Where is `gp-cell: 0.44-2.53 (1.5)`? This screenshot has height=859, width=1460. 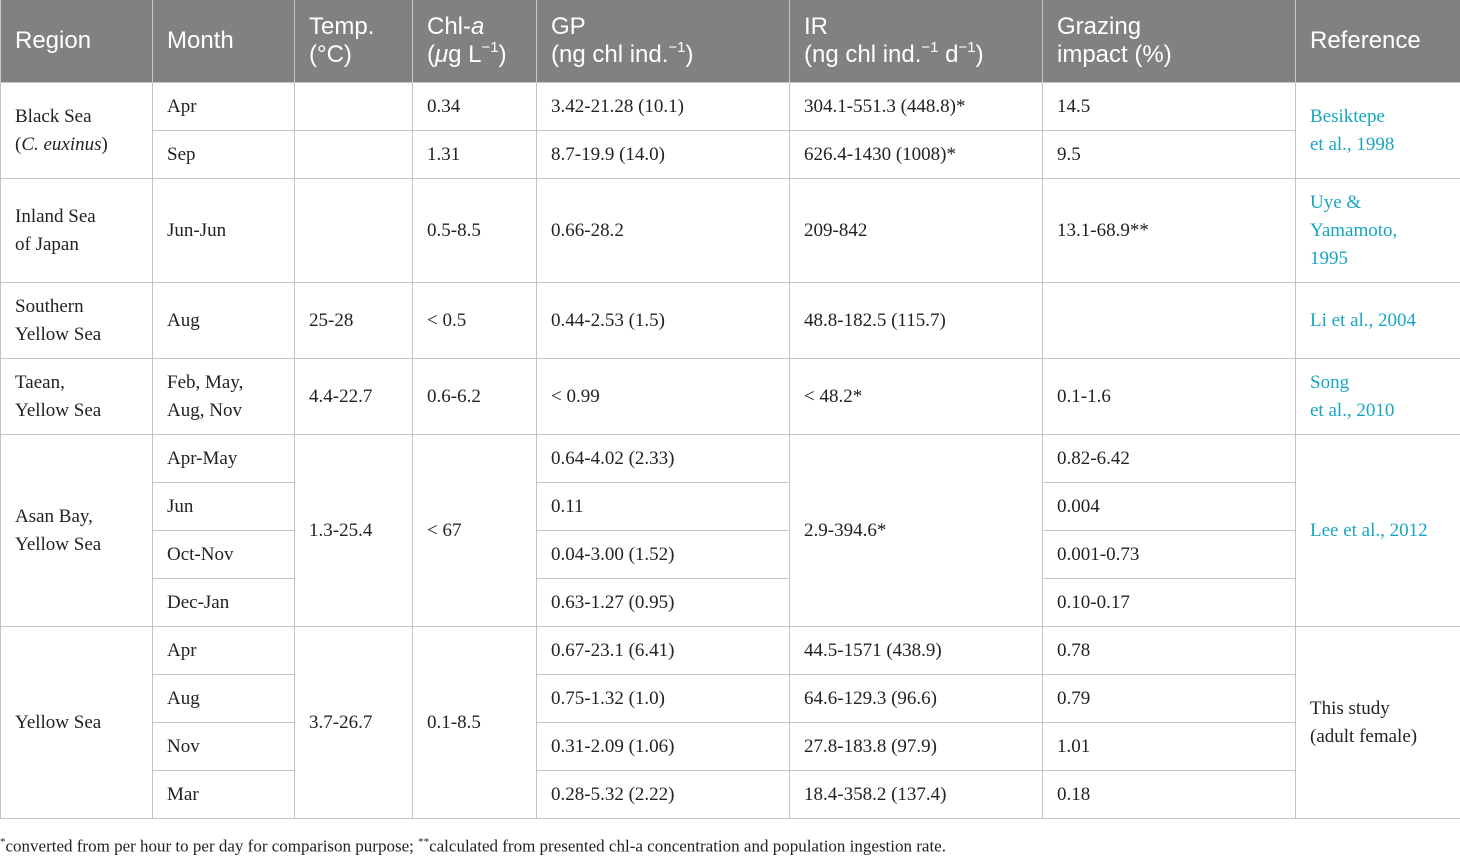 gp-cell: 0.44-2.53 (1.5) is located at coordinates (663, 320).